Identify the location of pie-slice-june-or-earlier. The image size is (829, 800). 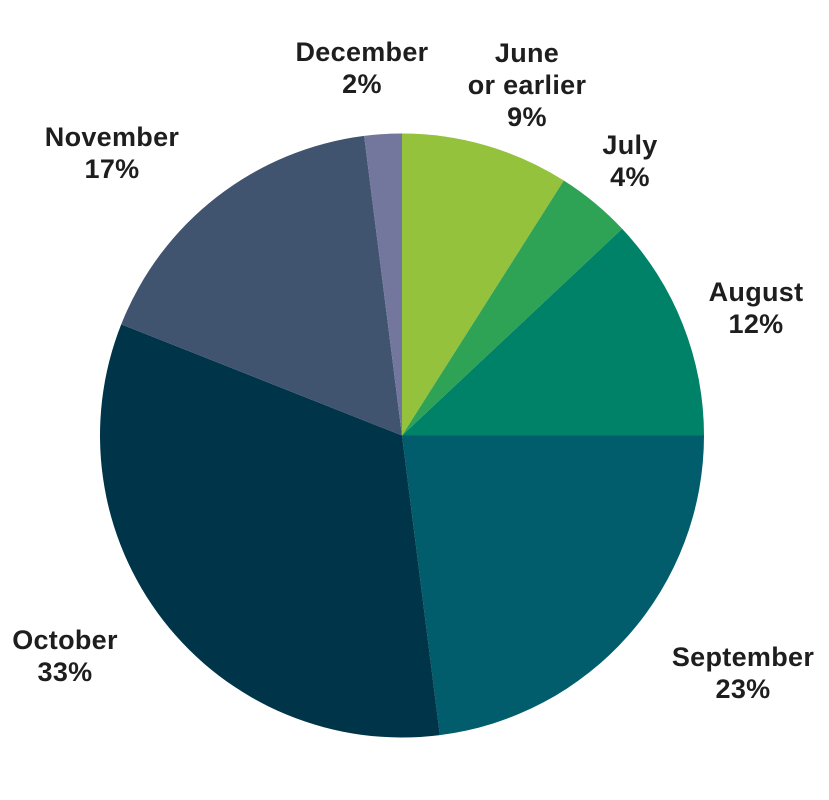
(483, 284).